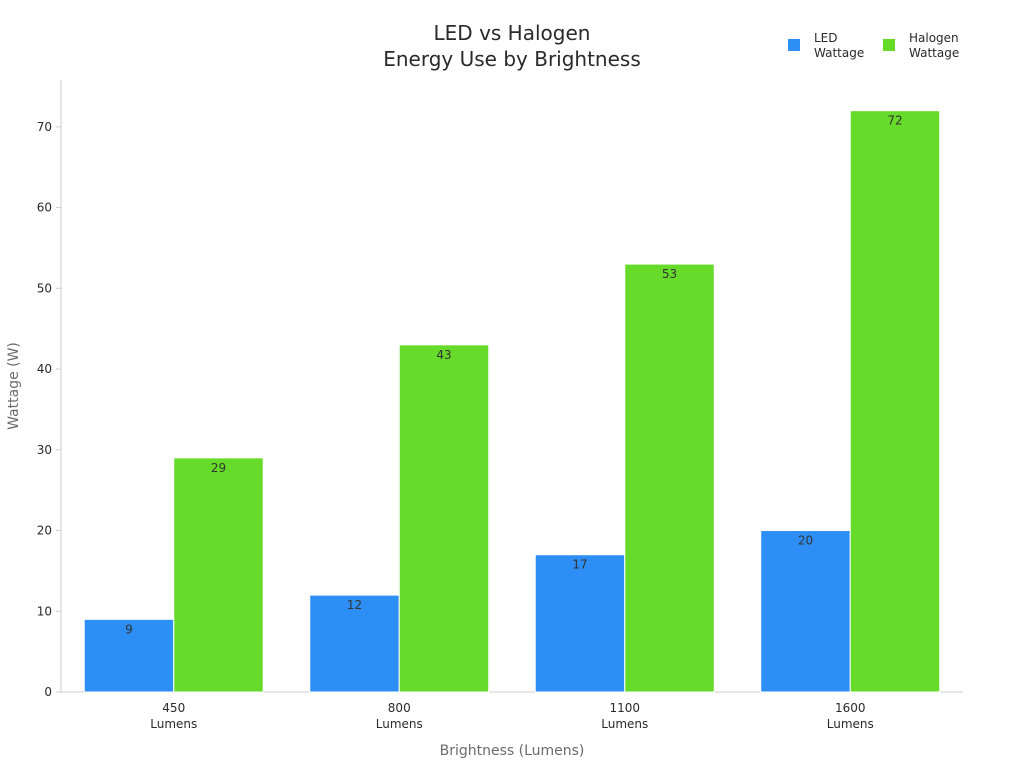  What do you see at coordinates (512, 711) in the screenshot?
I see `x-axis: 450 Lumens 800 Lumens 1100 Lumens 1600 Lumens` at bounding box center [512, 711].